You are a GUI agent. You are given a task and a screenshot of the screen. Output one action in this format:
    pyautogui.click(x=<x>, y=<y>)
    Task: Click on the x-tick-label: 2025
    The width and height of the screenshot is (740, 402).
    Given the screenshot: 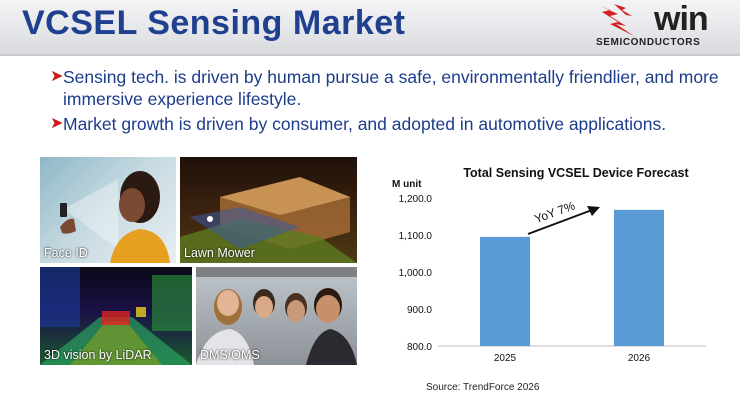 What is the action you would take?
    pyautogui.click(x=505, y=358)
    